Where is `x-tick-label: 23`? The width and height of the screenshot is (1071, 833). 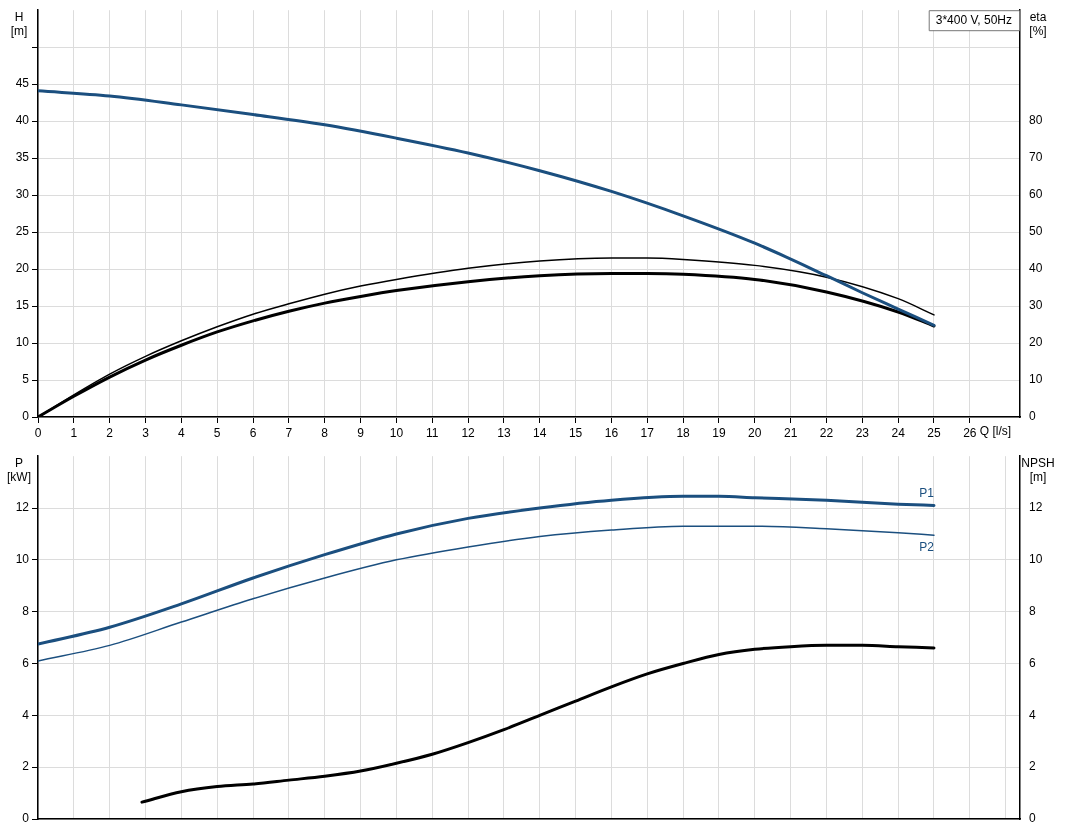
x-tick-label: 23 is located at coordinates (862, 432).